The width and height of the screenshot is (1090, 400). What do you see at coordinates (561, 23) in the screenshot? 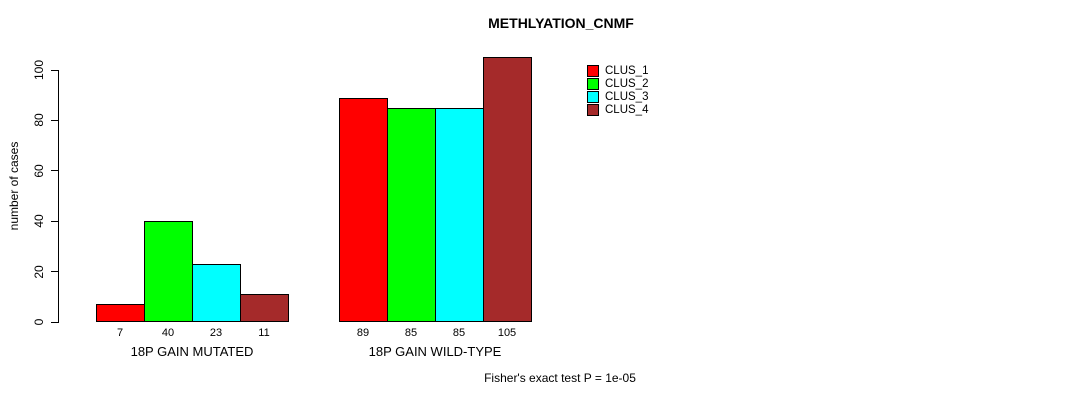
I see `chart-title: METHLYATION_CNMF` at bounding box center [561, 23].